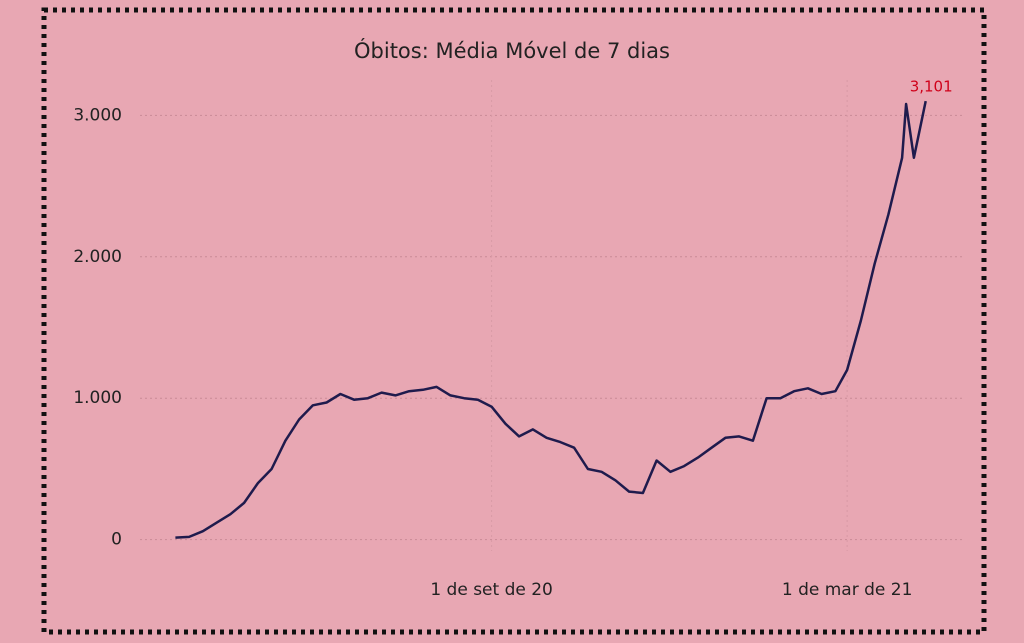 Image resolution: width=1024 pixels, height=643 pixels. What do you see at coordinates (491, 590) in the screenshot?
I see `x-tick-label: 1 de set de 20` at bounding box center [491, 590].